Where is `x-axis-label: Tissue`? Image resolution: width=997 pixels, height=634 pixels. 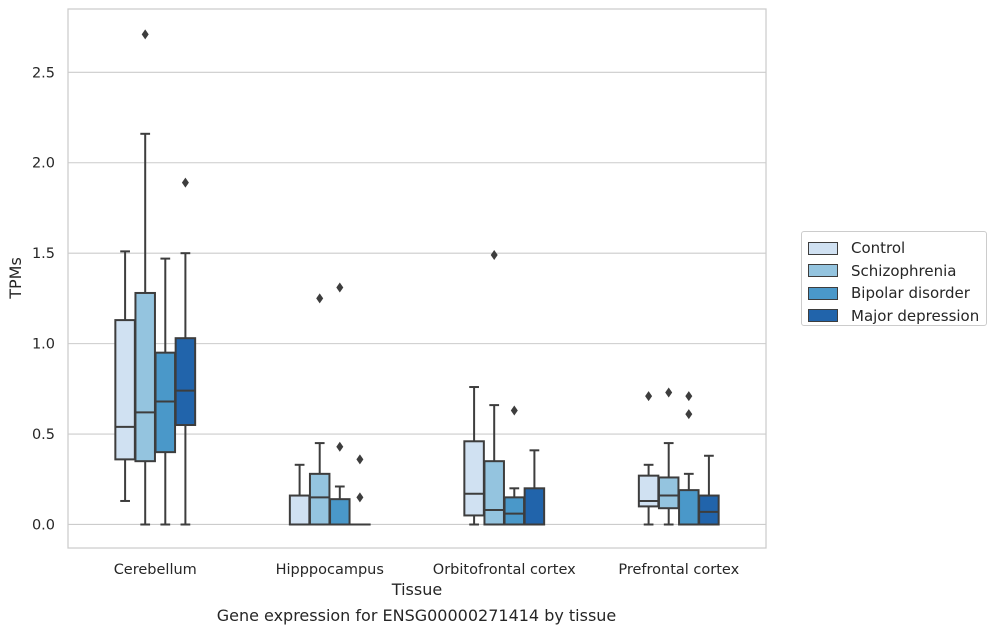 x-axis-label: Tissue is located at coordinates (416, 589).